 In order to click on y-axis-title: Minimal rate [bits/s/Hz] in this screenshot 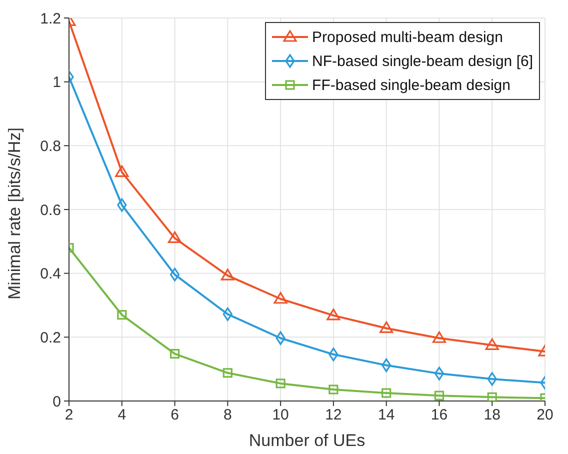, I will do `click(14, 214)`.